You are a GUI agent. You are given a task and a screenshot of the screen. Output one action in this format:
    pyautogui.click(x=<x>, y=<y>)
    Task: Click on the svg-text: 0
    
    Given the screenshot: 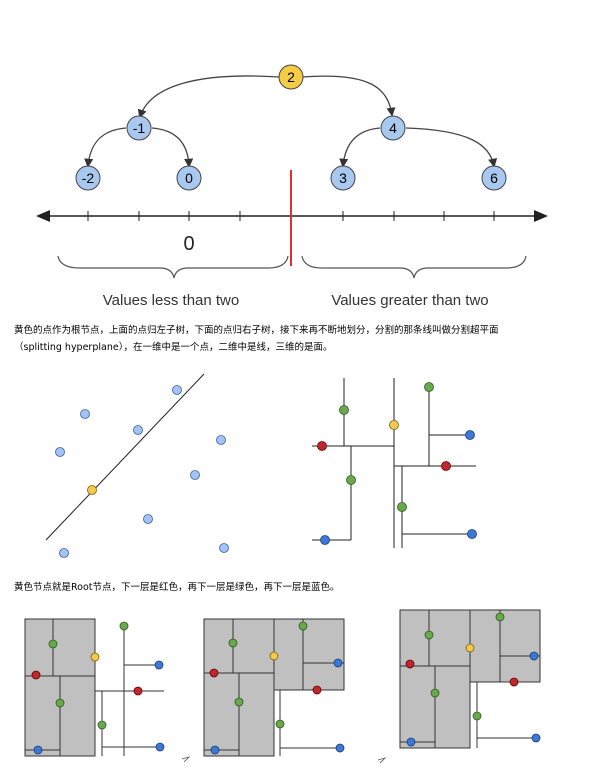 What is the action you would take?
    pyautogui.click(x=189, y=178)
    